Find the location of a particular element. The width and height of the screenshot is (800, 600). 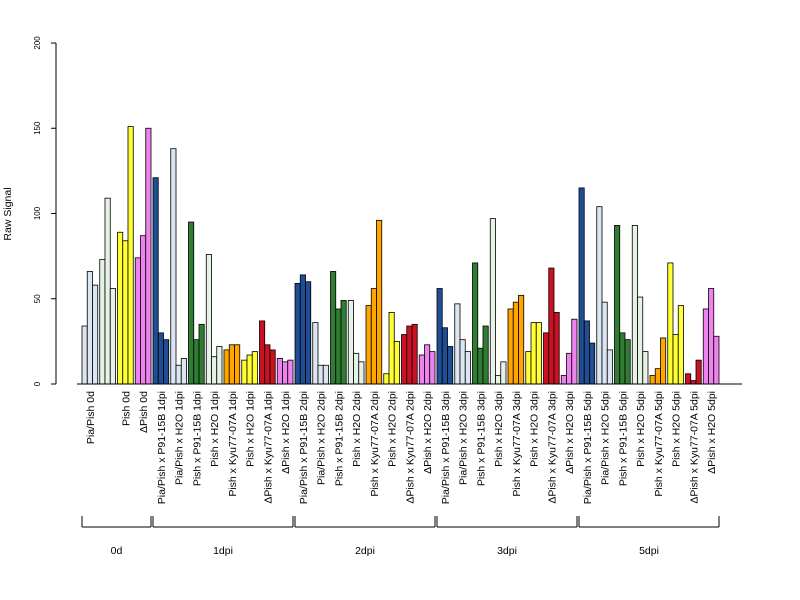

y-tick-label: 200 is located at coordinates (37, 43).